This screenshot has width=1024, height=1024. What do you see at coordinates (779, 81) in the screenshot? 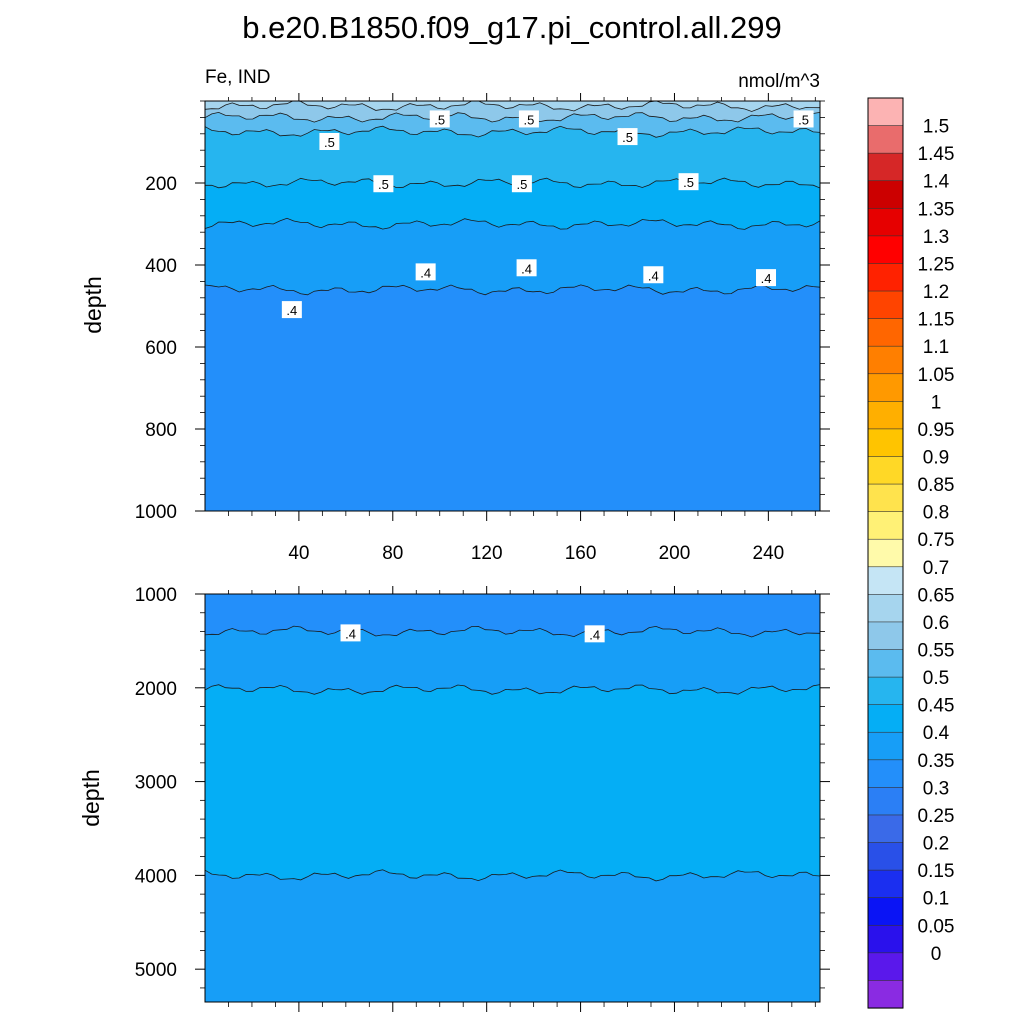
I see `units-label: nmol/m^3` at bounding box center [779, 81].